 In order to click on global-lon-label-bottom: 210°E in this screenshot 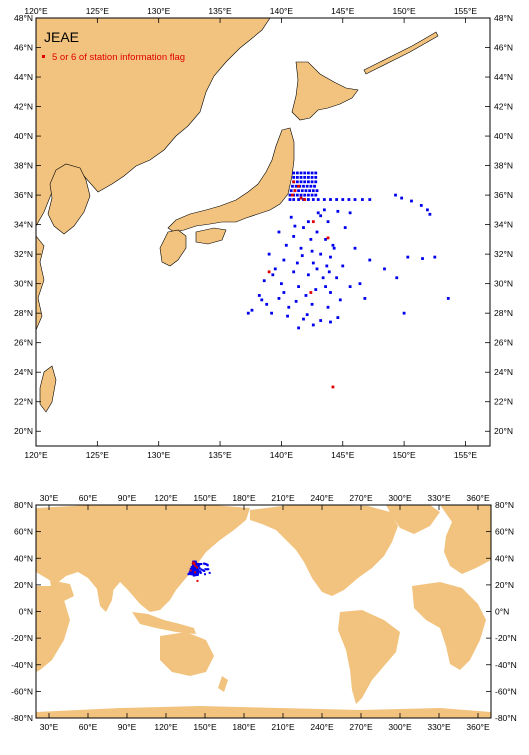, I will do `click(283, 727)`.